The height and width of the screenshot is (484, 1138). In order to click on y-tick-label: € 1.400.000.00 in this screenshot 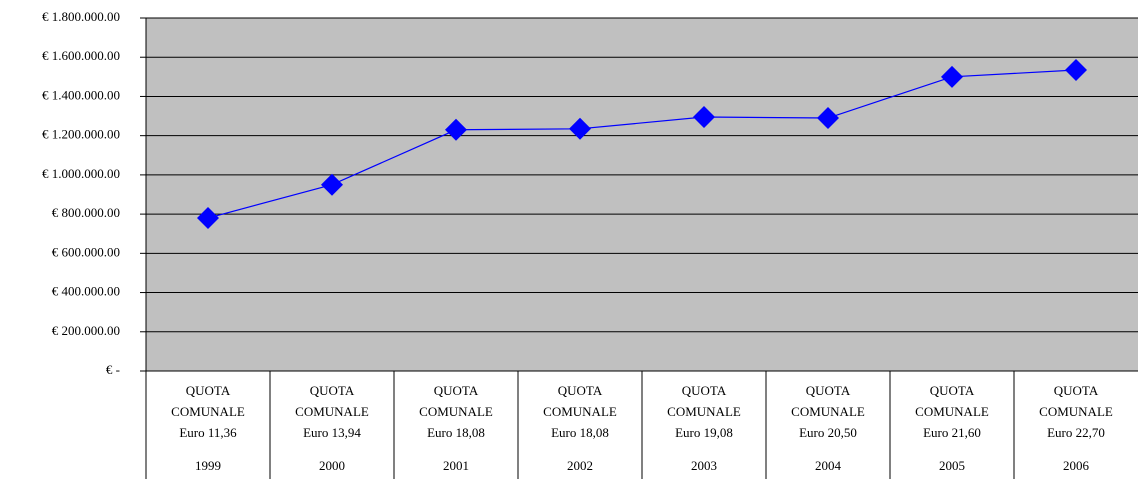, I will do `click(81, 94)`.